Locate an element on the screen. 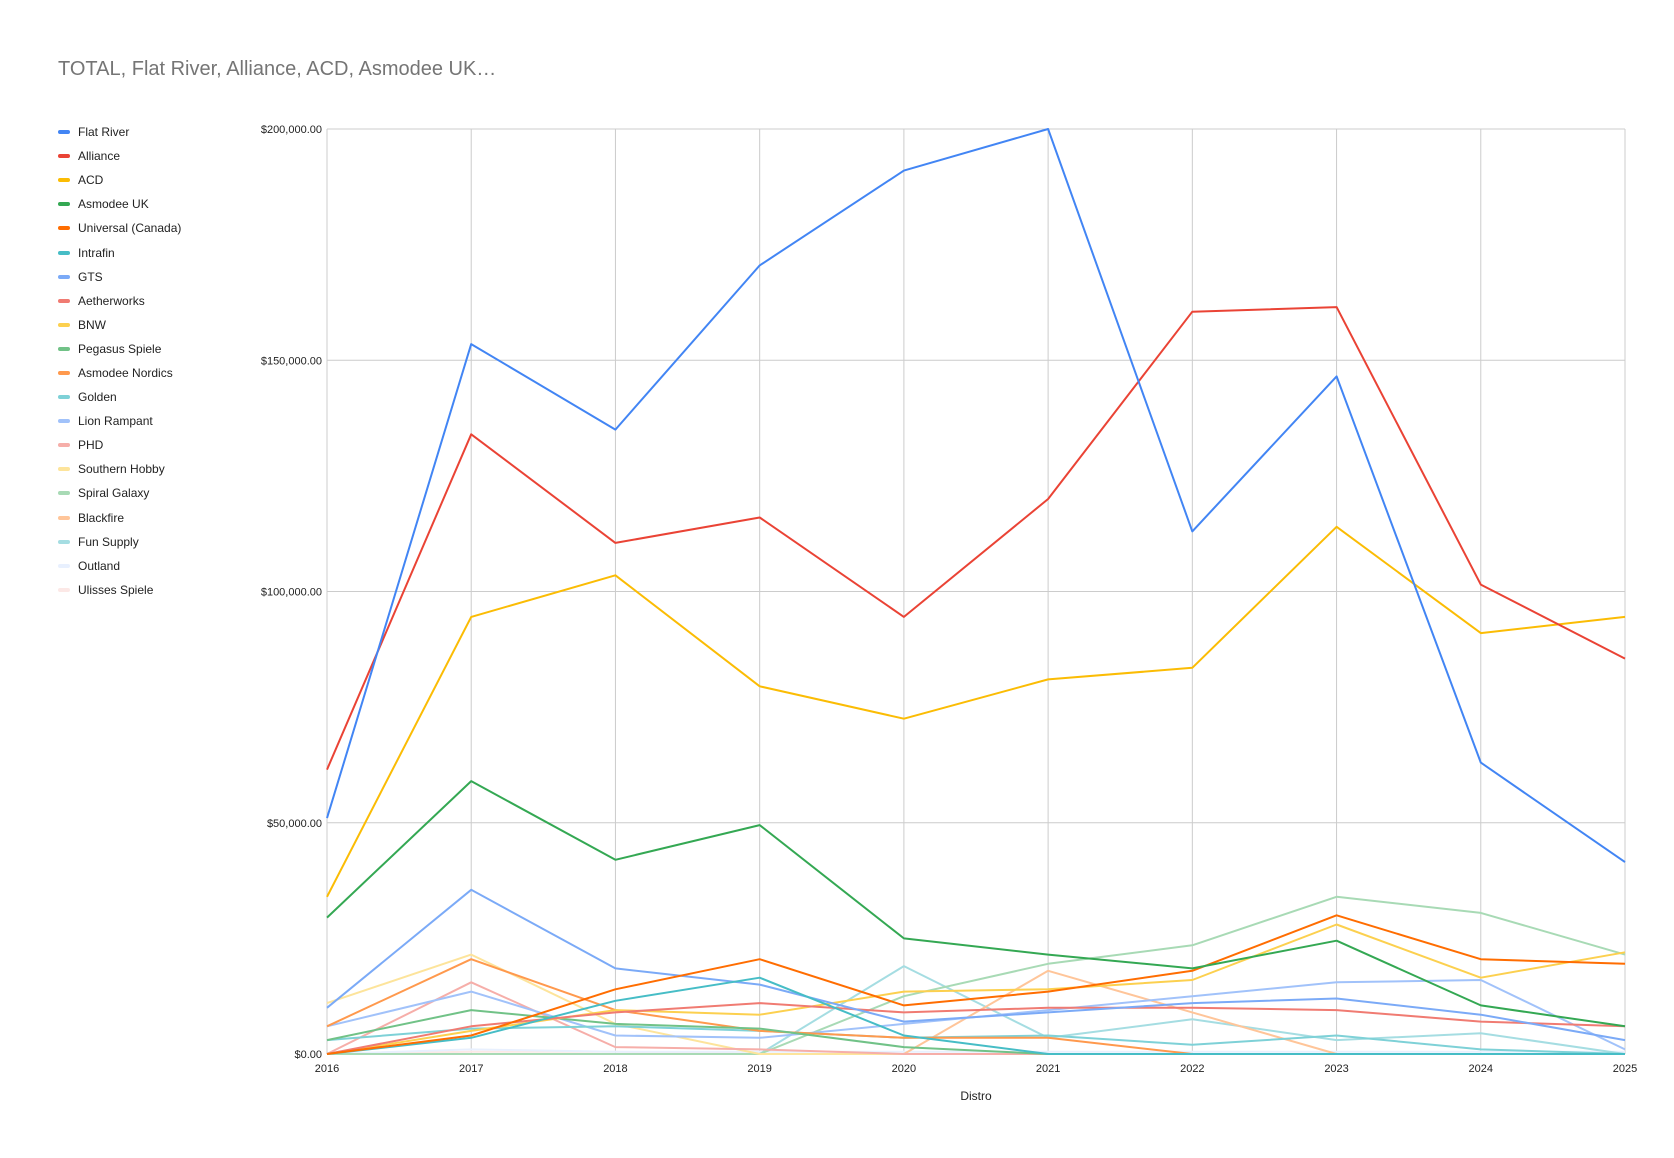  legend-item: Spiral Galaxy is located at coordinates (119, 493).